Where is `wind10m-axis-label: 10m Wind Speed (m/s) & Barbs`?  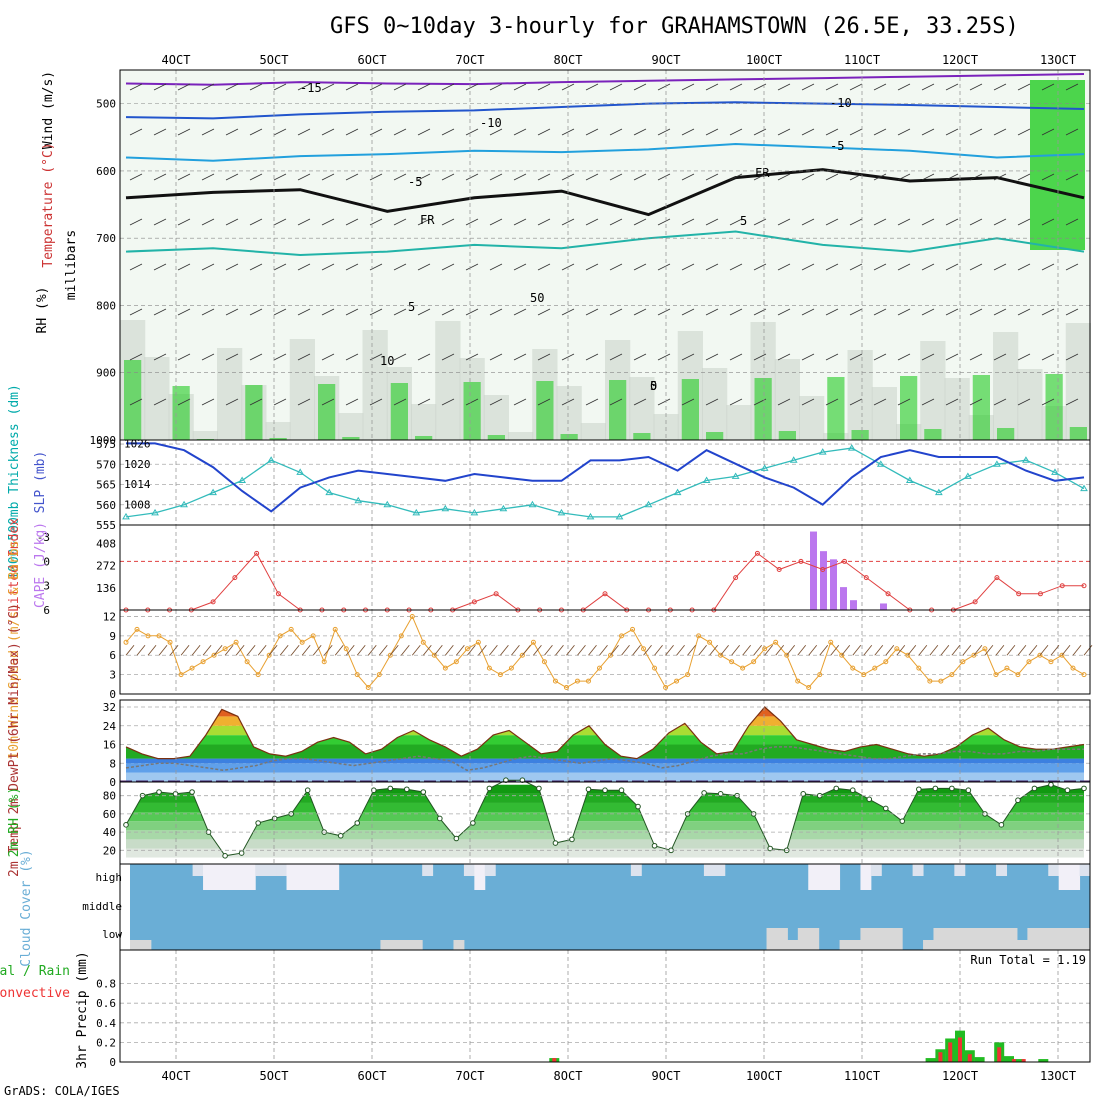 wind10m-axis-label: 10m Wind Speed (m/s) & Barbs is located at coordinates (14, 649).